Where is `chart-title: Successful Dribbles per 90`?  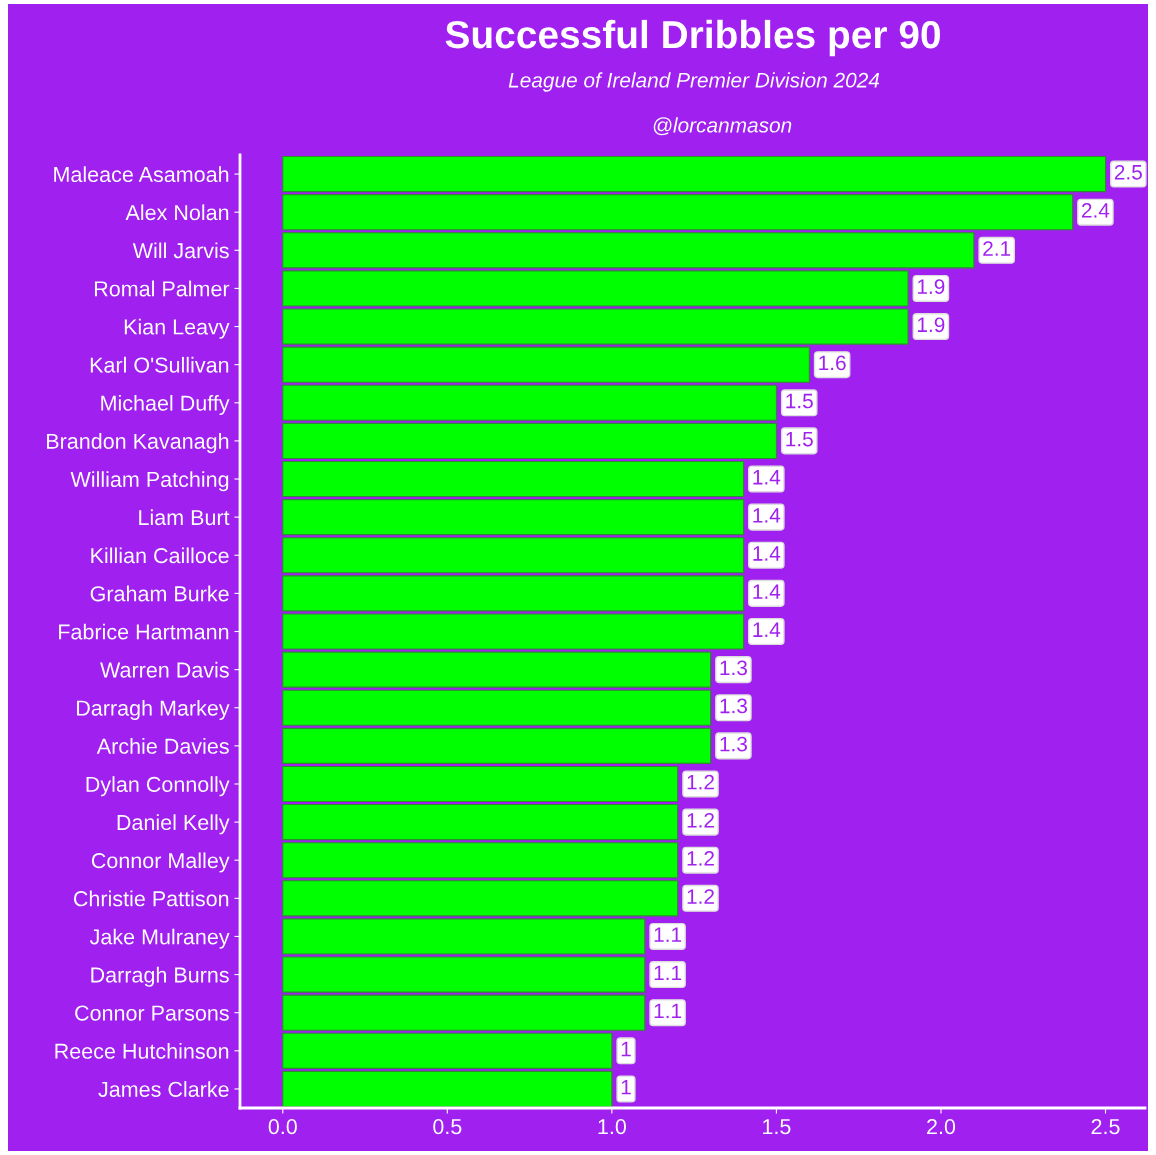
chart-title: Successful Dribbles per 90 is located at coordinates (692, 38).